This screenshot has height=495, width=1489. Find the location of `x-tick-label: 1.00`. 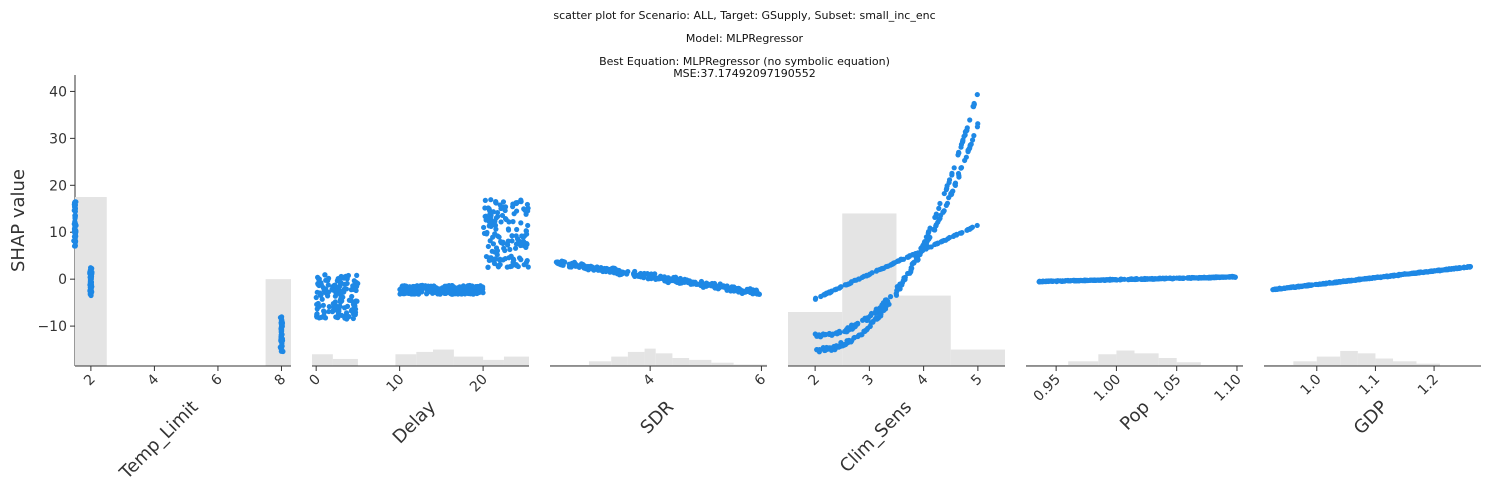

x-tick-label: 1.00 is located at coordinates (1107, 388).